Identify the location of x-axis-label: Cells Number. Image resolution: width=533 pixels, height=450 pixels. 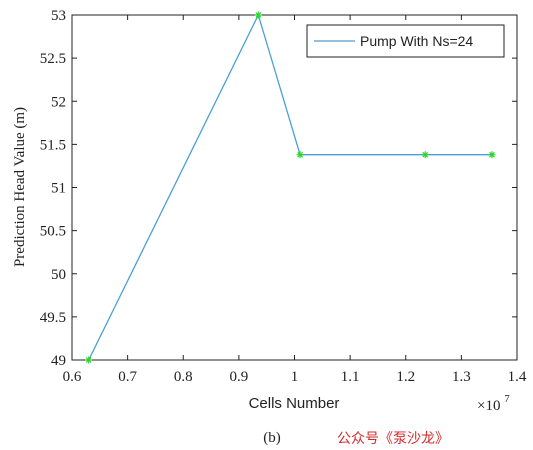
(294, 403).